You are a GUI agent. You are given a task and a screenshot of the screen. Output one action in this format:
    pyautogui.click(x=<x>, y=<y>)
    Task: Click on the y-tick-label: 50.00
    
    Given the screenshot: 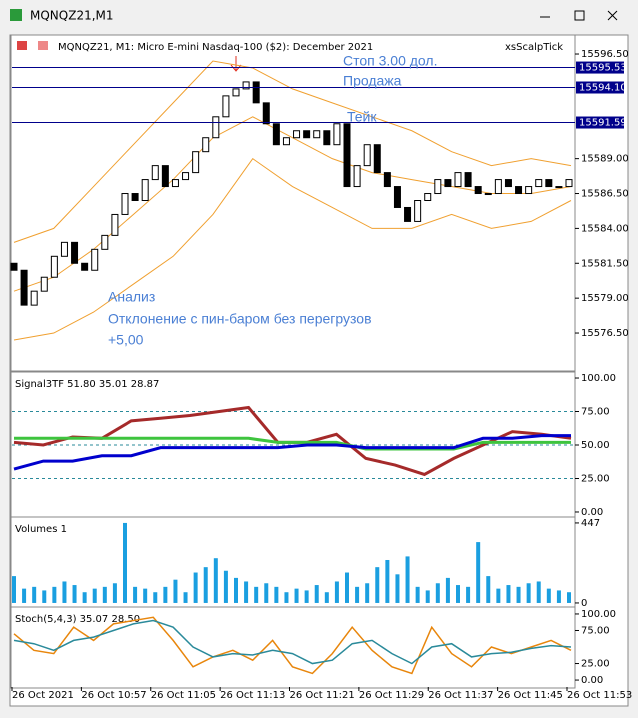 What is the action you would take?
    pyautogui.click(x=595, y=445)
    